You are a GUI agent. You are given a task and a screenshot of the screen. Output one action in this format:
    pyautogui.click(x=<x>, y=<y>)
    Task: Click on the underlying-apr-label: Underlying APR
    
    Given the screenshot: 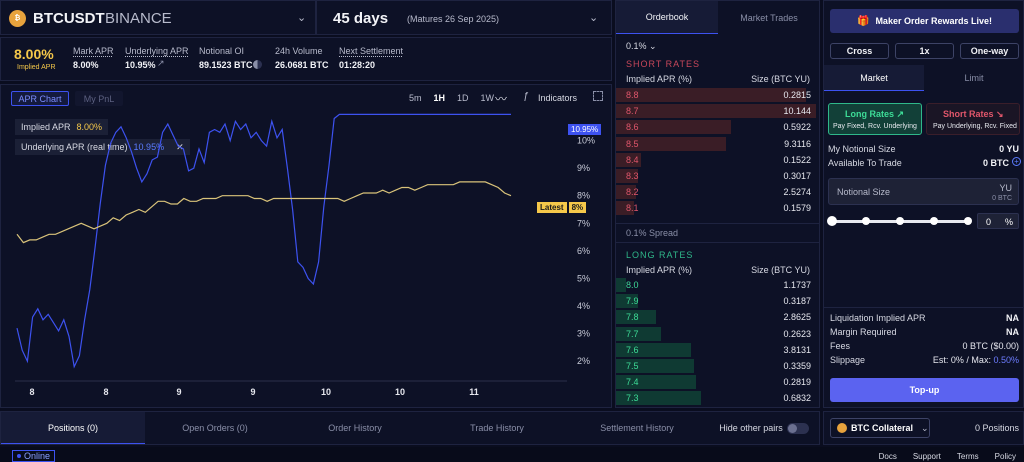 What is the action you would take?
    pyautogui.click(x=157, y=51)
    